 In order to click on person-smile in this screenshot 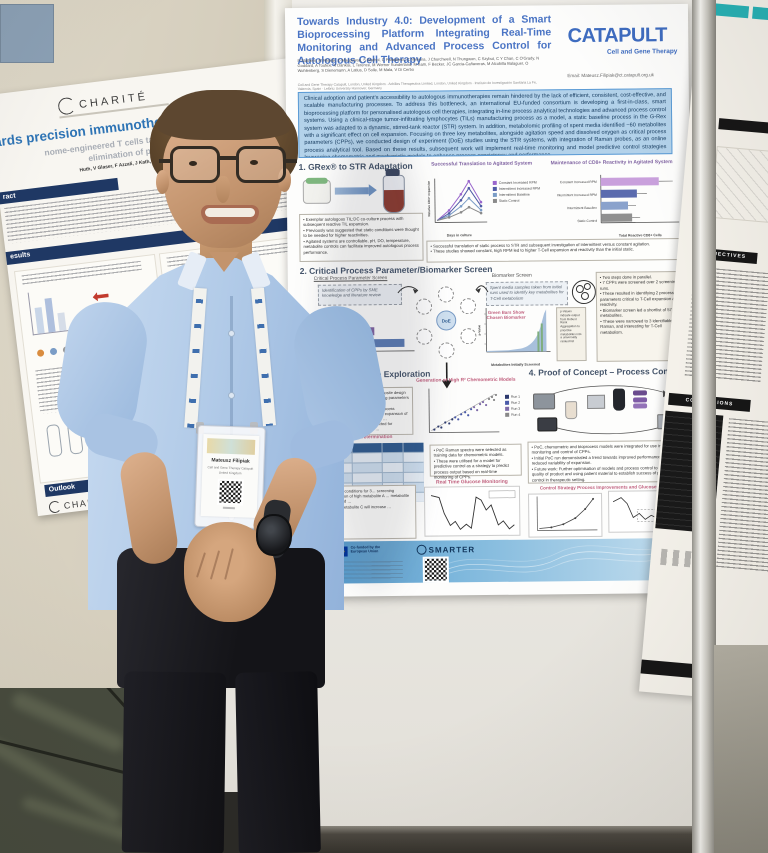, I will do `click(230, 214)`.